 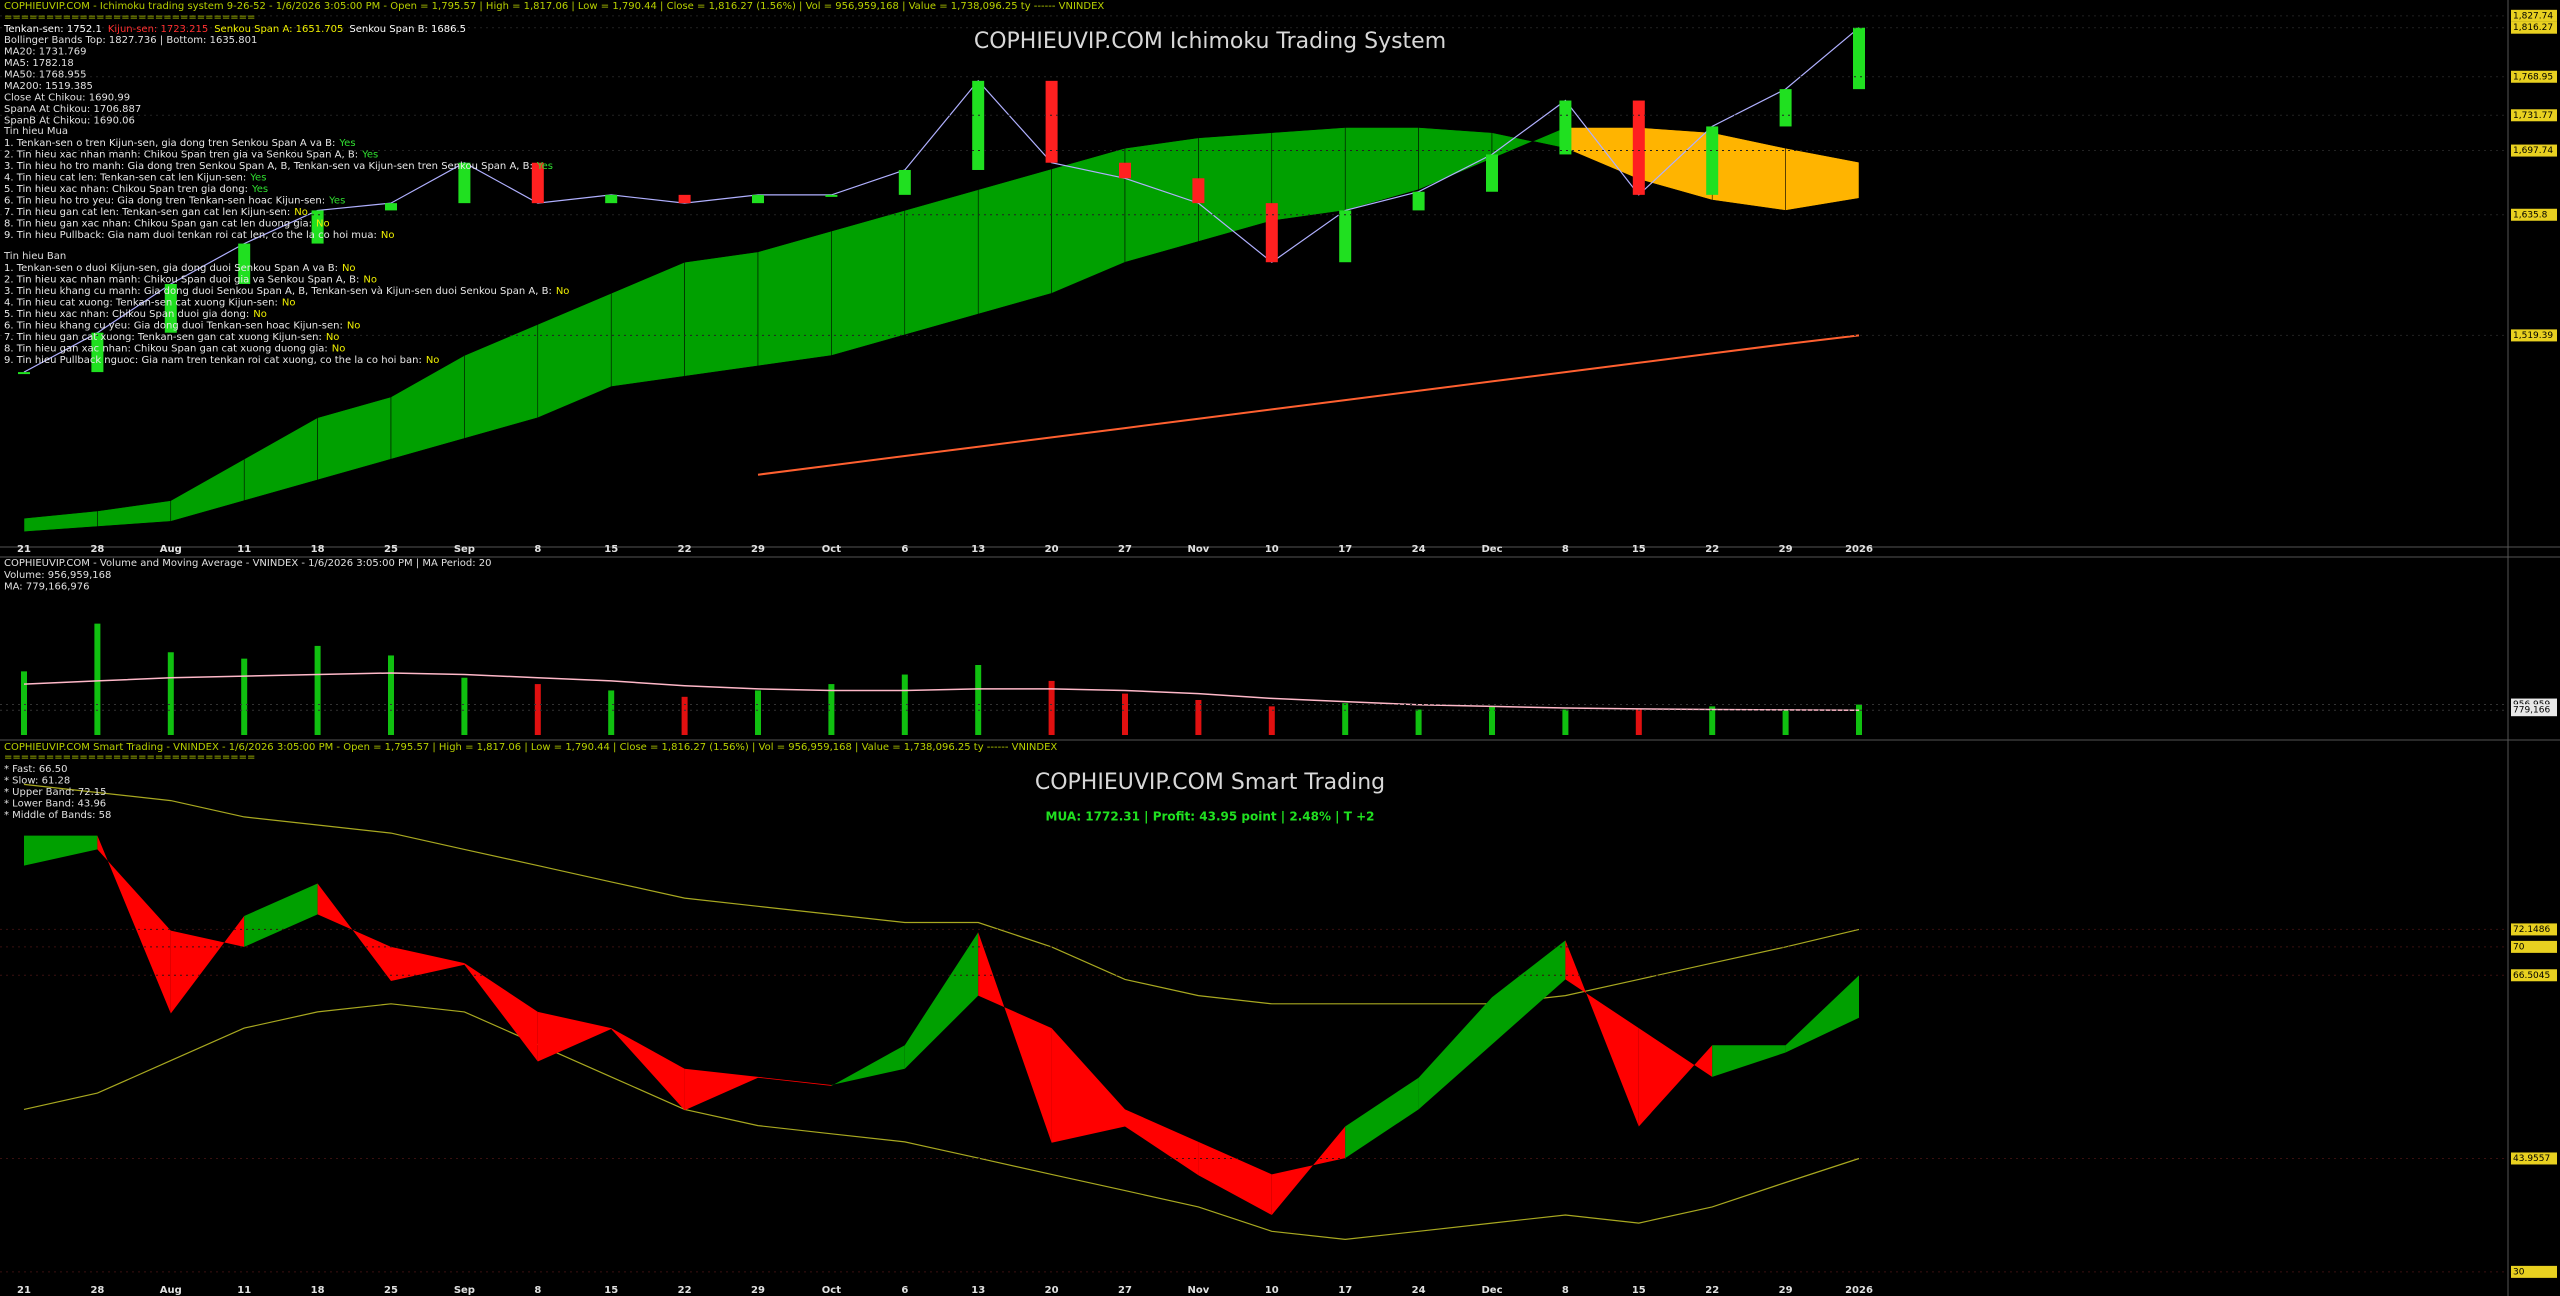 I want to click on y-tick-label: 66.5045, so click(x=2531, y=976).